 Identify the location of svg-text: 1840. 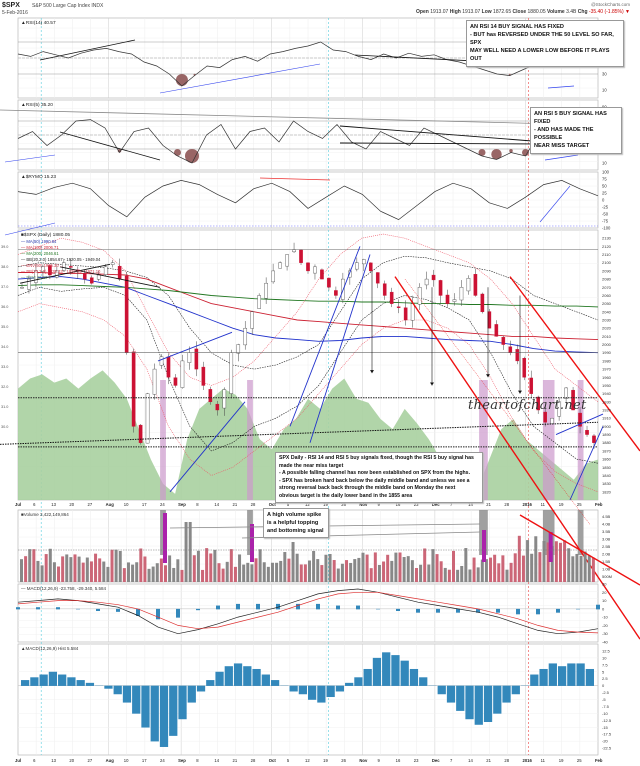
(607, 475).